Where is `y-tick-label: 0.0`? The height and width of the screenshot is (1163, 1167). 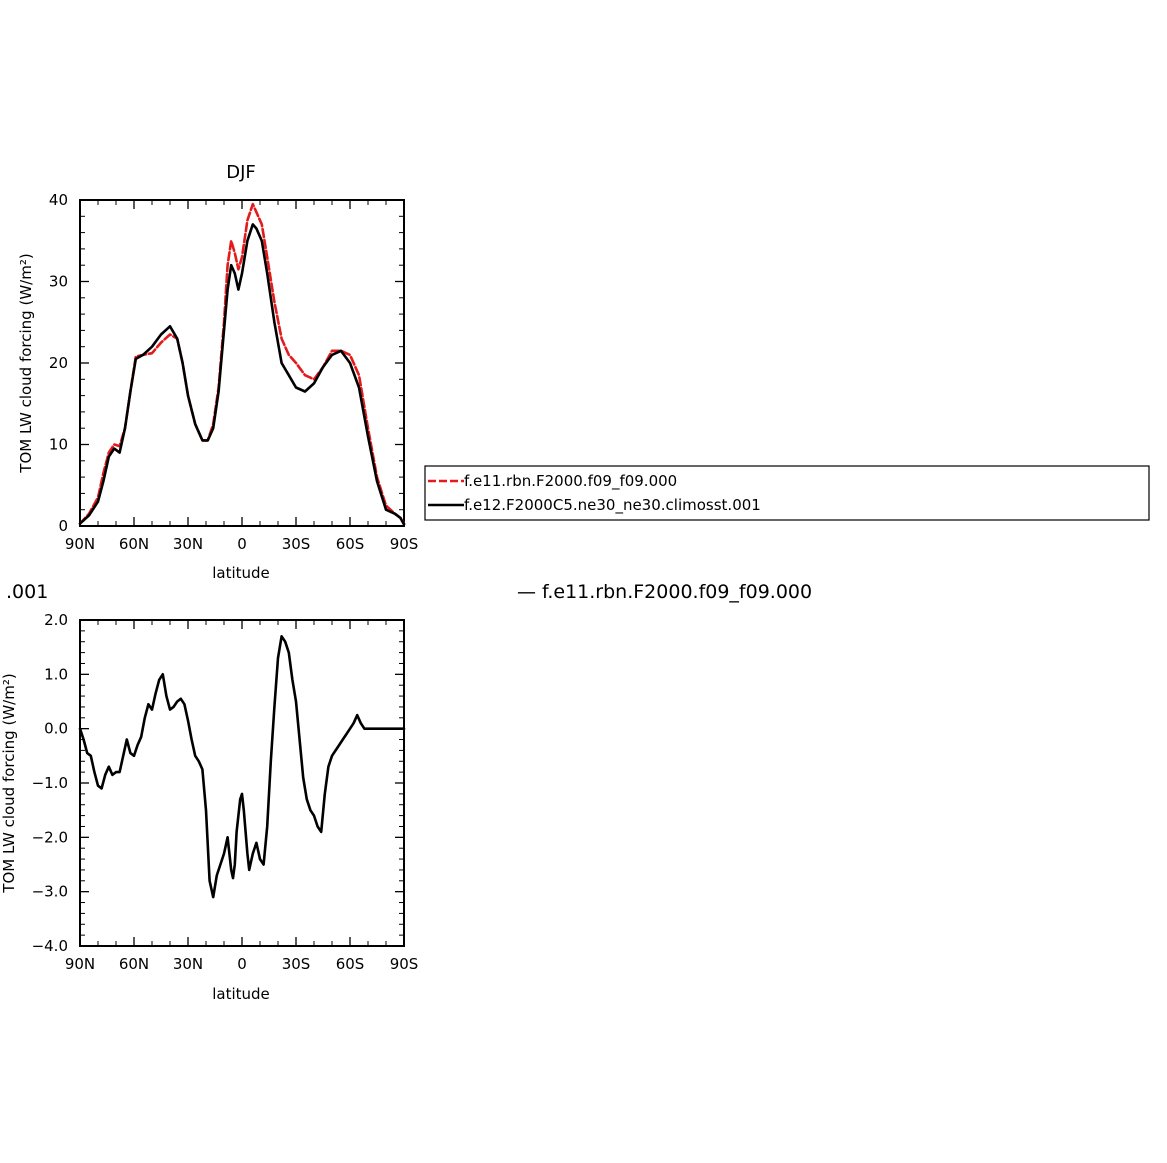
y-tick-label: 0.0 is located at coordinates (56, 729).